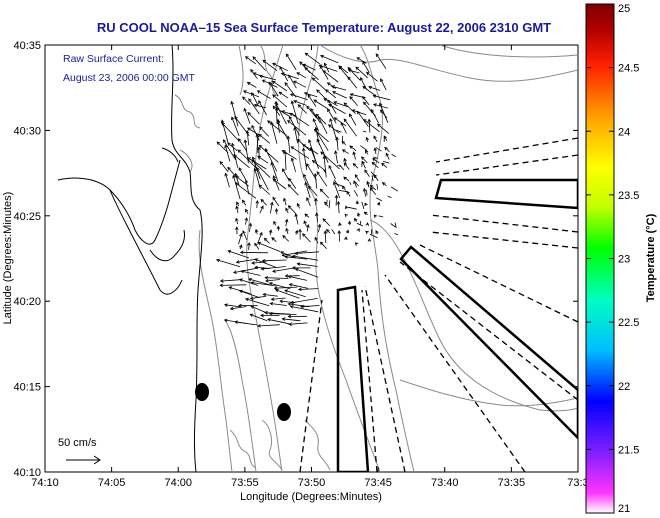 The width and height of the screenshot is (660, 518). I want to click on y-tick-label: 40:15, so click(27, 388).